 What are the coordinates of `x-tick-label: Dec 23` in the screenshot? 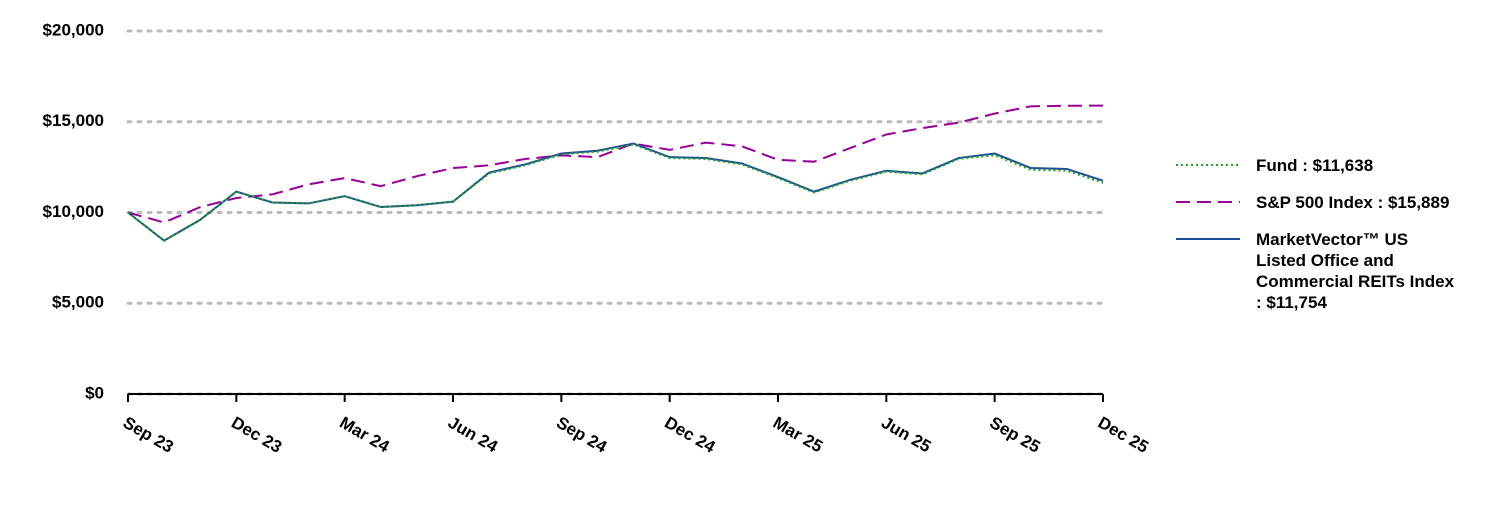 It's located at (256, 435).